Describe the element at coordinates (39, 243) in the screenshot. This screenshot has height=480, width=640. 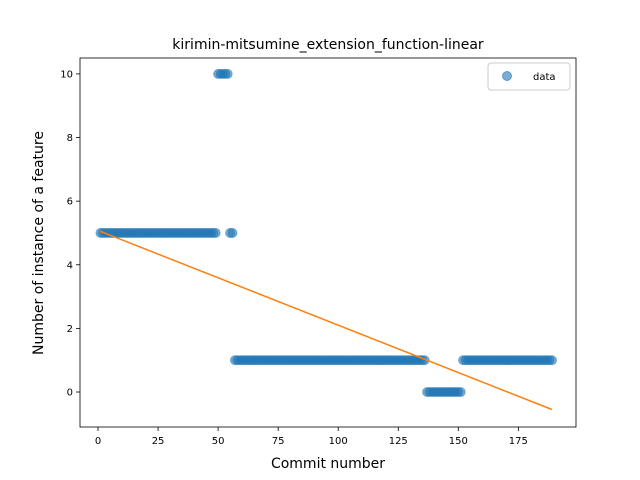
I see `y-axis-label: Number of instance of a feature` at that location.